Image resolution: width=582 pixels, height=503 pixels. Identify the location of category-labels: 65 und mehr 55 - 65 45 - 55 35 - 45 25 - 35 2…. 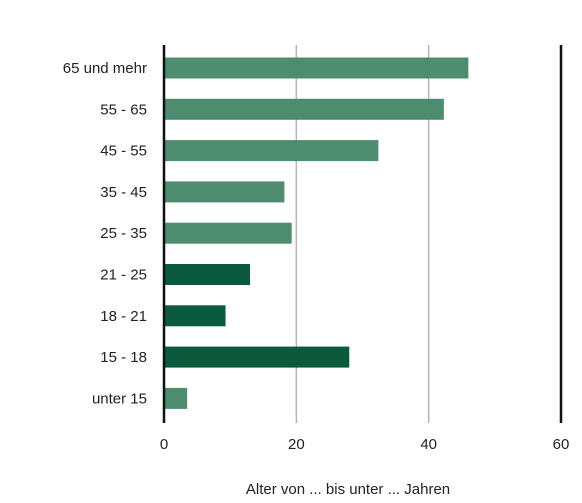
(105, 233).